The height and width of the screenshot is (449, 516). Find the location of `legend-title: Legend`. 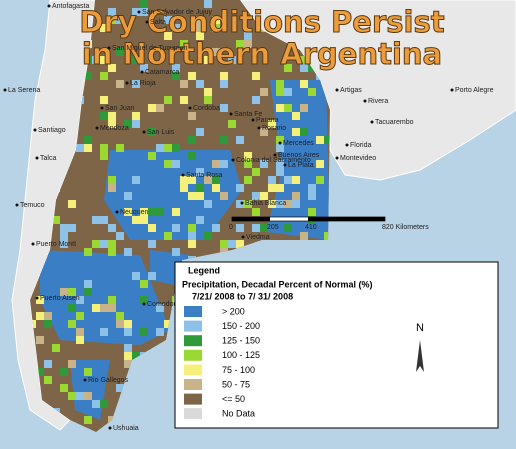

legend-title: Legend is located at coordinates (204, 270).